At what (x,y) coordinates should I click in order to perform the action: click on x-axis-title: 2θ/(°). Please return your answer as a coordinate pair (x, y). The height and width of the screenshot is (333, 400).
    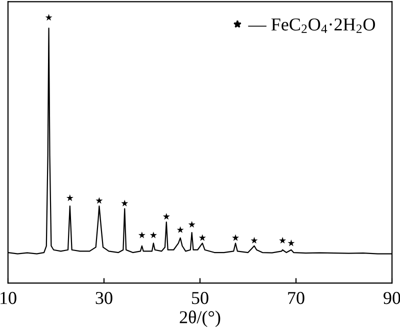
    Looking at the image, I should click on (200, 319).